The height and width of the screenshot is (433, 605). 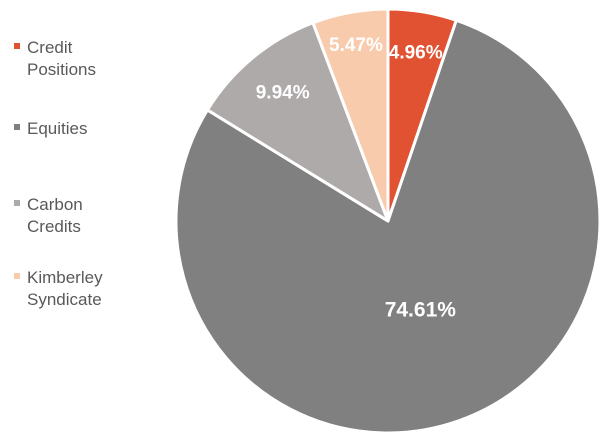 What do you see at coordinates (61, 69) in the screenshot?
I see `legend-label-credit-positions-line2: Positions` at bounding box center [61, 69].